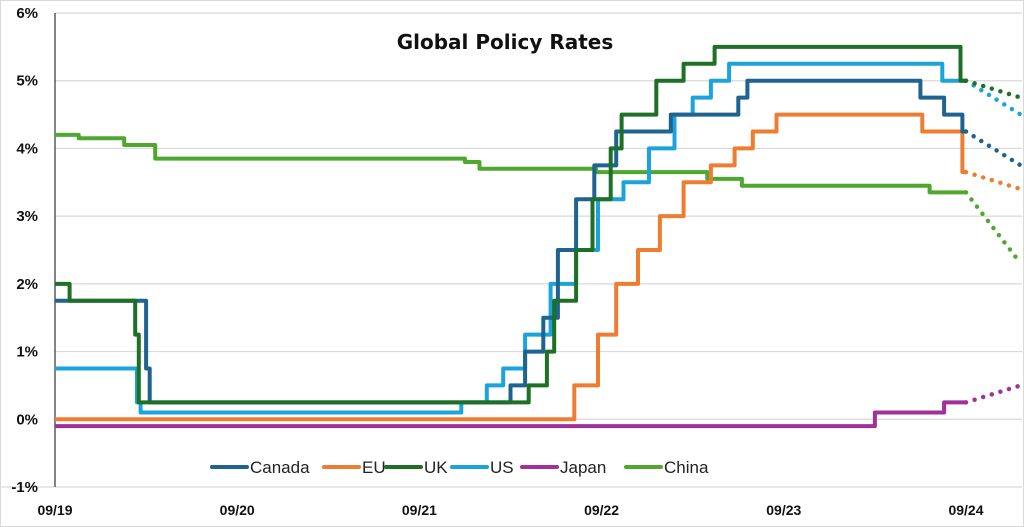 The width and height of the screenshot is (1024, 527). I want to click on legend-item-canada: Canada, so click(260, 467).